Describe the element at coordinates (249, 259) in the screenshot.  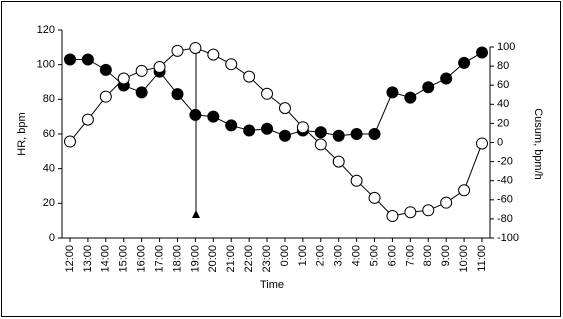
I see `x-tick-label: 22:00` at that location.